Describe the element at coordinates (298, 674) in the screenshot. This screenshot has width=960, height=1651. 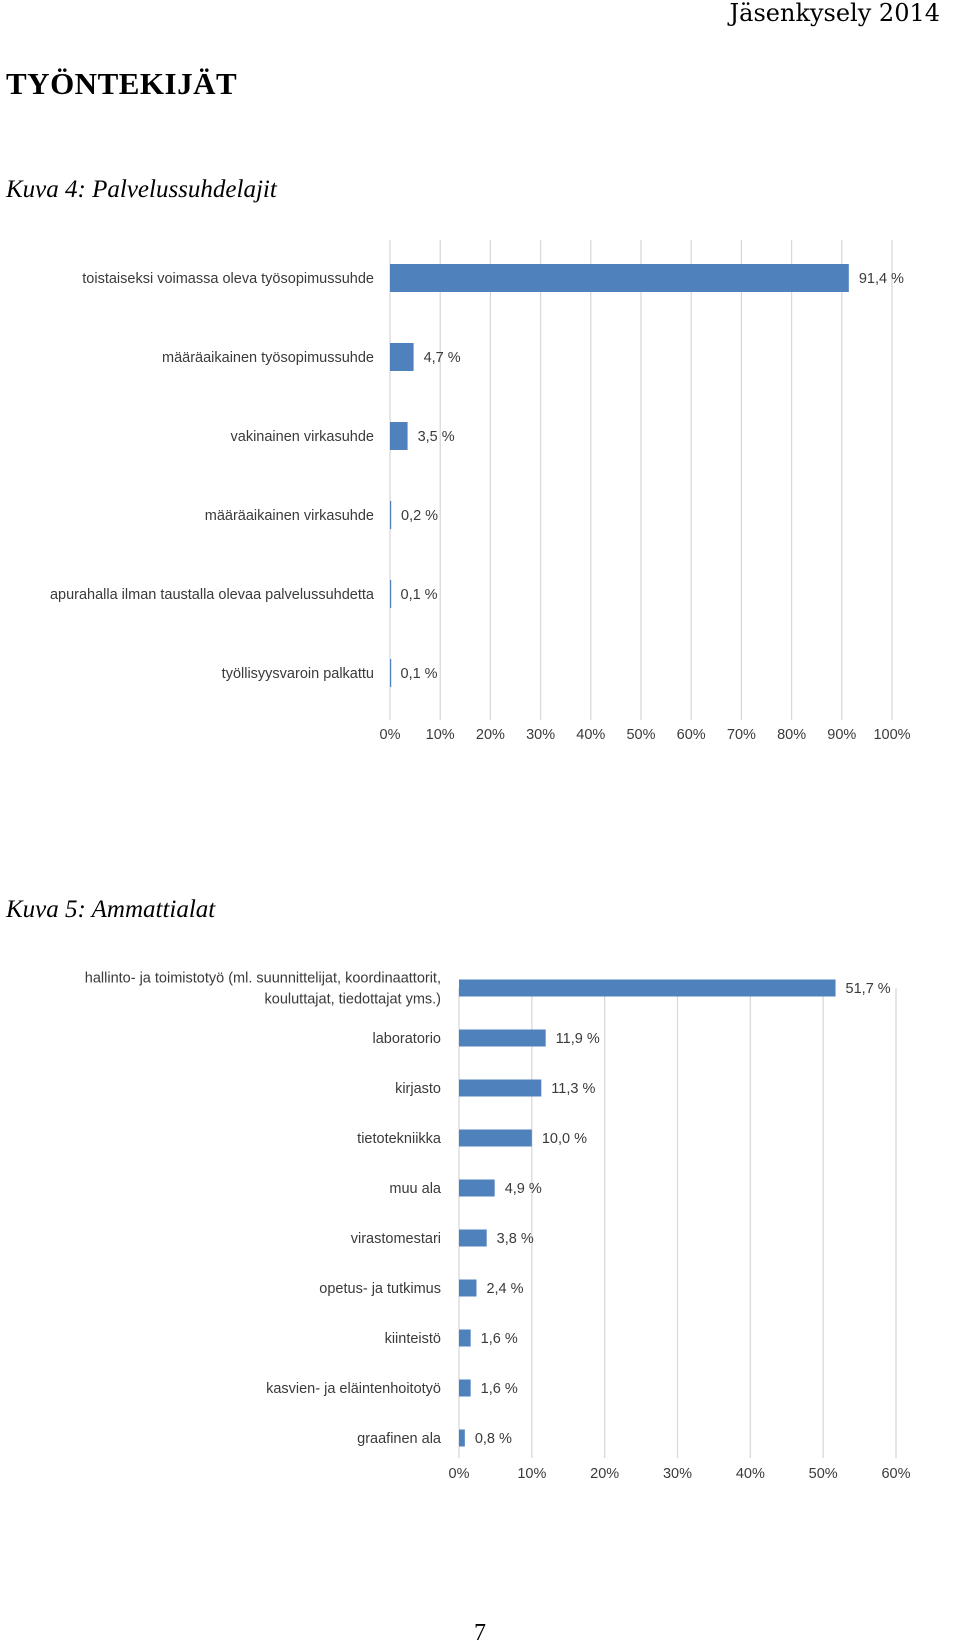
I see `category-label: työllisyysvaroin palkattu` at that location.